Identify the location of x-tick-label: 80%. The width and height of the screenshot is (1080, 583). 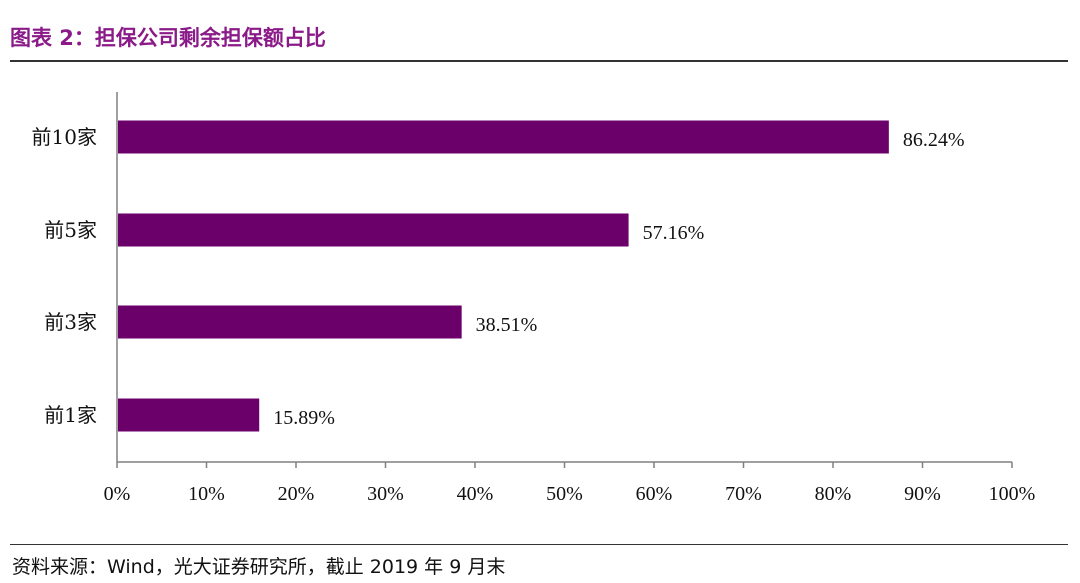
(833, 494).